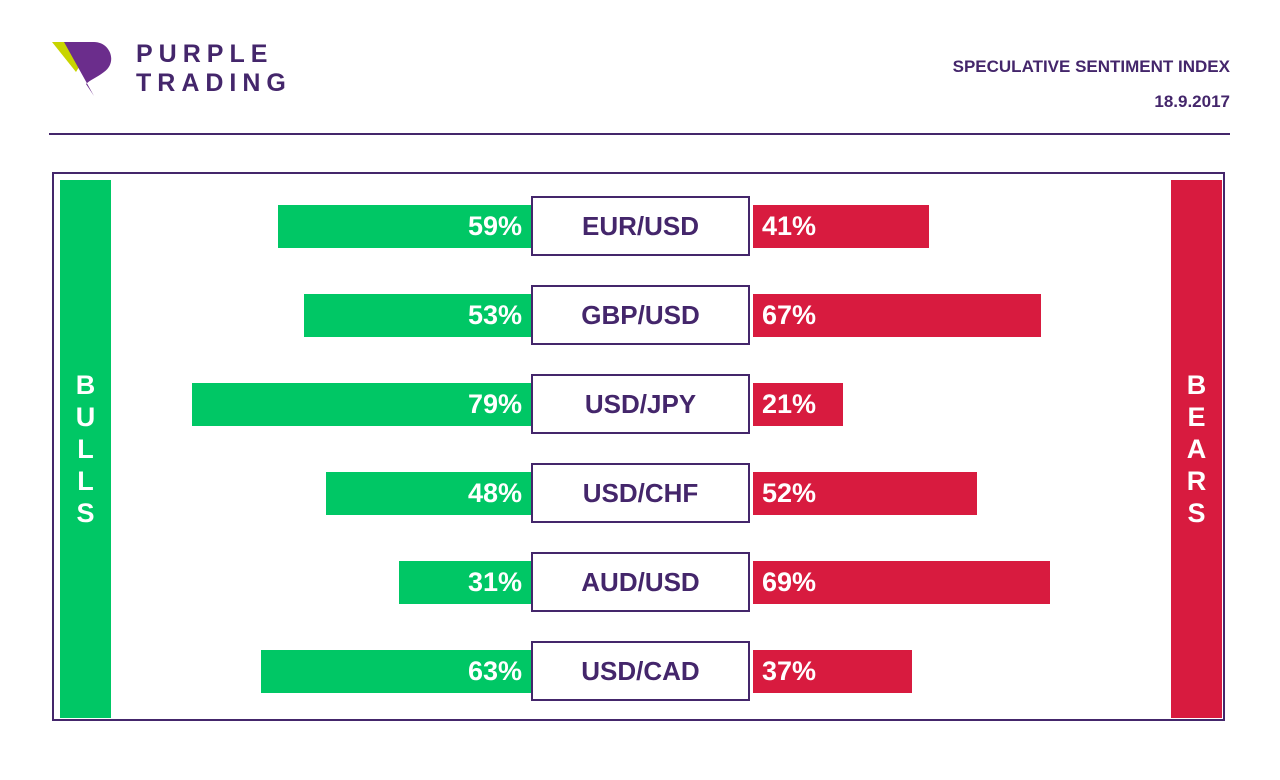 The image size is (1280, 780). What do you see at coordinates (214, 83) in the screenshot?
I see `brand-line-2: TRADING` at bounding box center [214, 83].